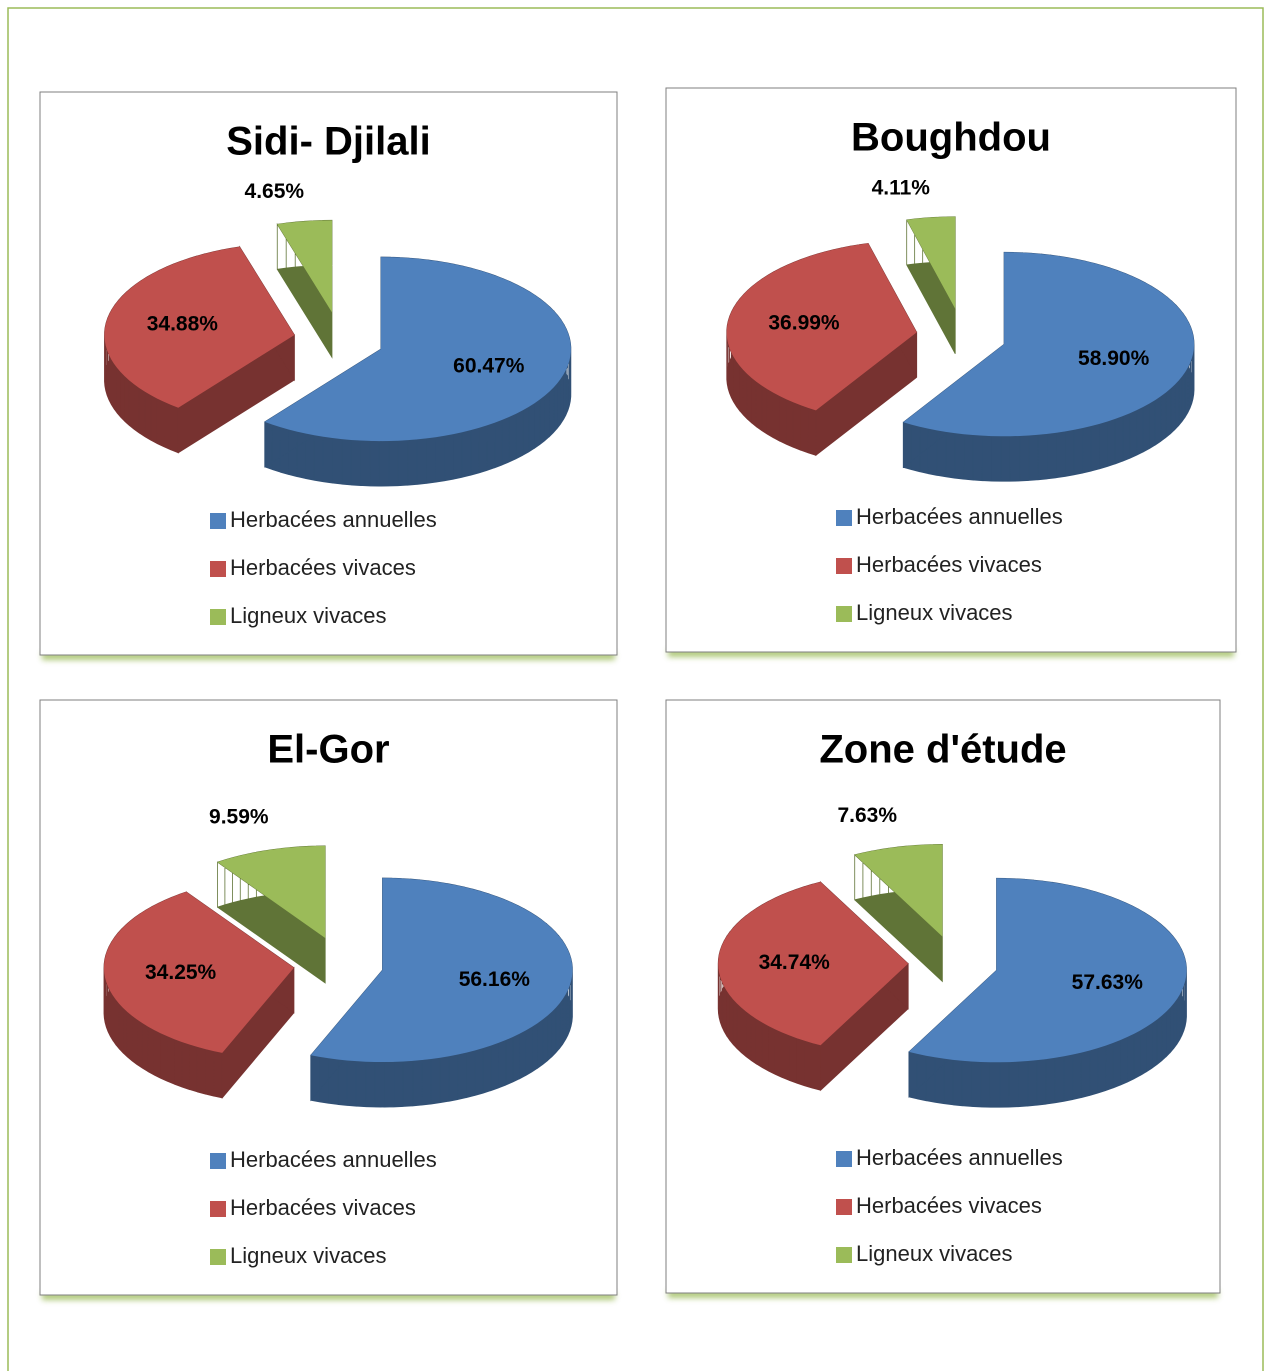 The height and width of the screenshot is (1371, 1271). What do you see at coordinates (489, 365) in the screenshot?
I see `data-label: 60.47%` at bounding box center [489, 365].